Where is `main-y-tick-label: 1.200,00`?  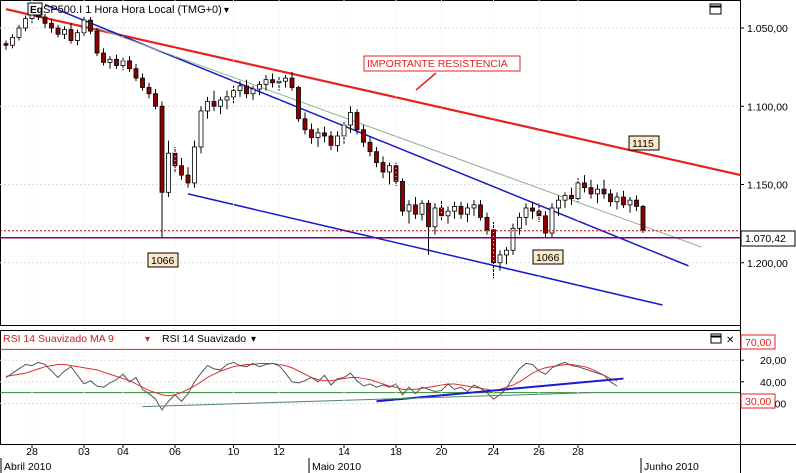 main-y-tick-label: 1.200,00 is located at coordinates (767, 264).